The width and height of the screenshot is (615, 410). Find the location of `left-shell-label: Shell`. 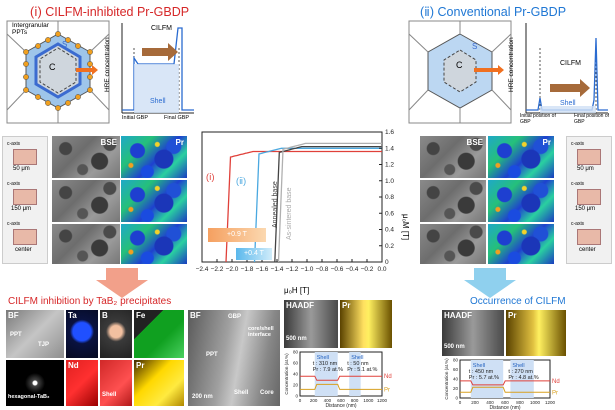

left-shell-label: Shell is located at coordinates (158, 101).